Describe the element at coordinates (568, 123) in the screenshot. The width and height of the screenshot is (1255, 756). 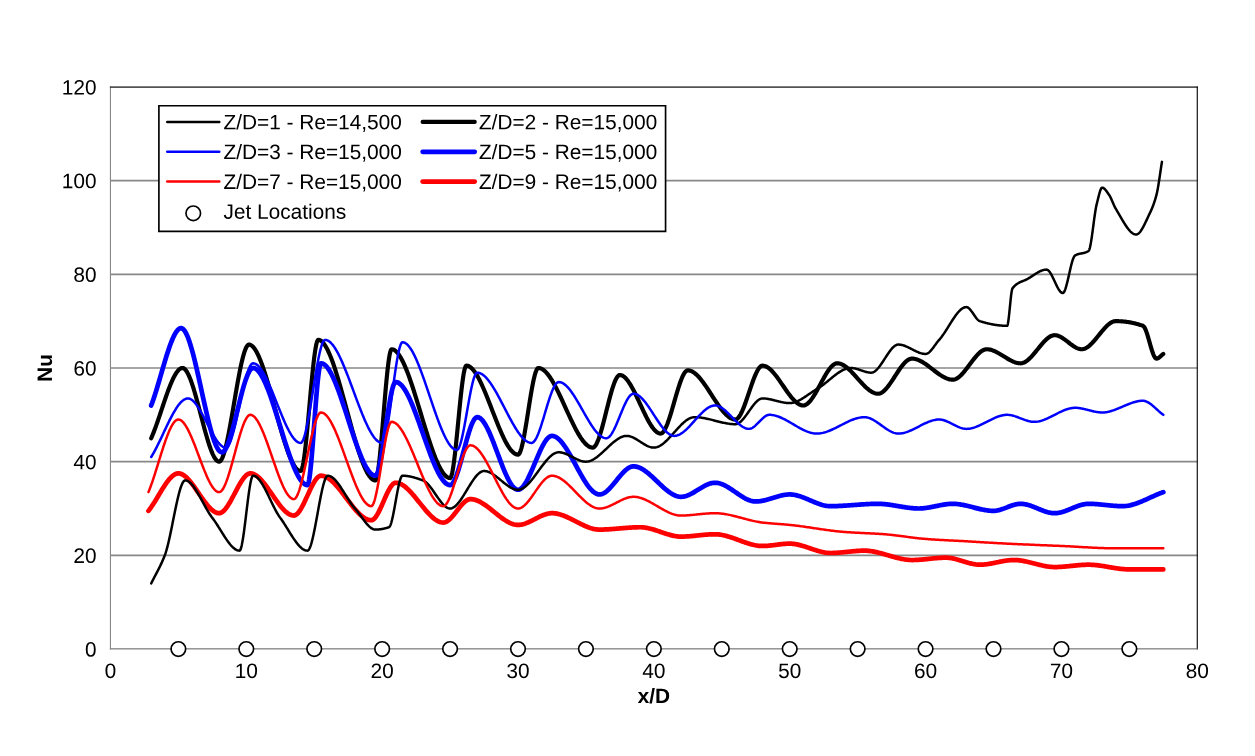
I see `legend-label: Z/D=2 - Re=15,000` at that location.